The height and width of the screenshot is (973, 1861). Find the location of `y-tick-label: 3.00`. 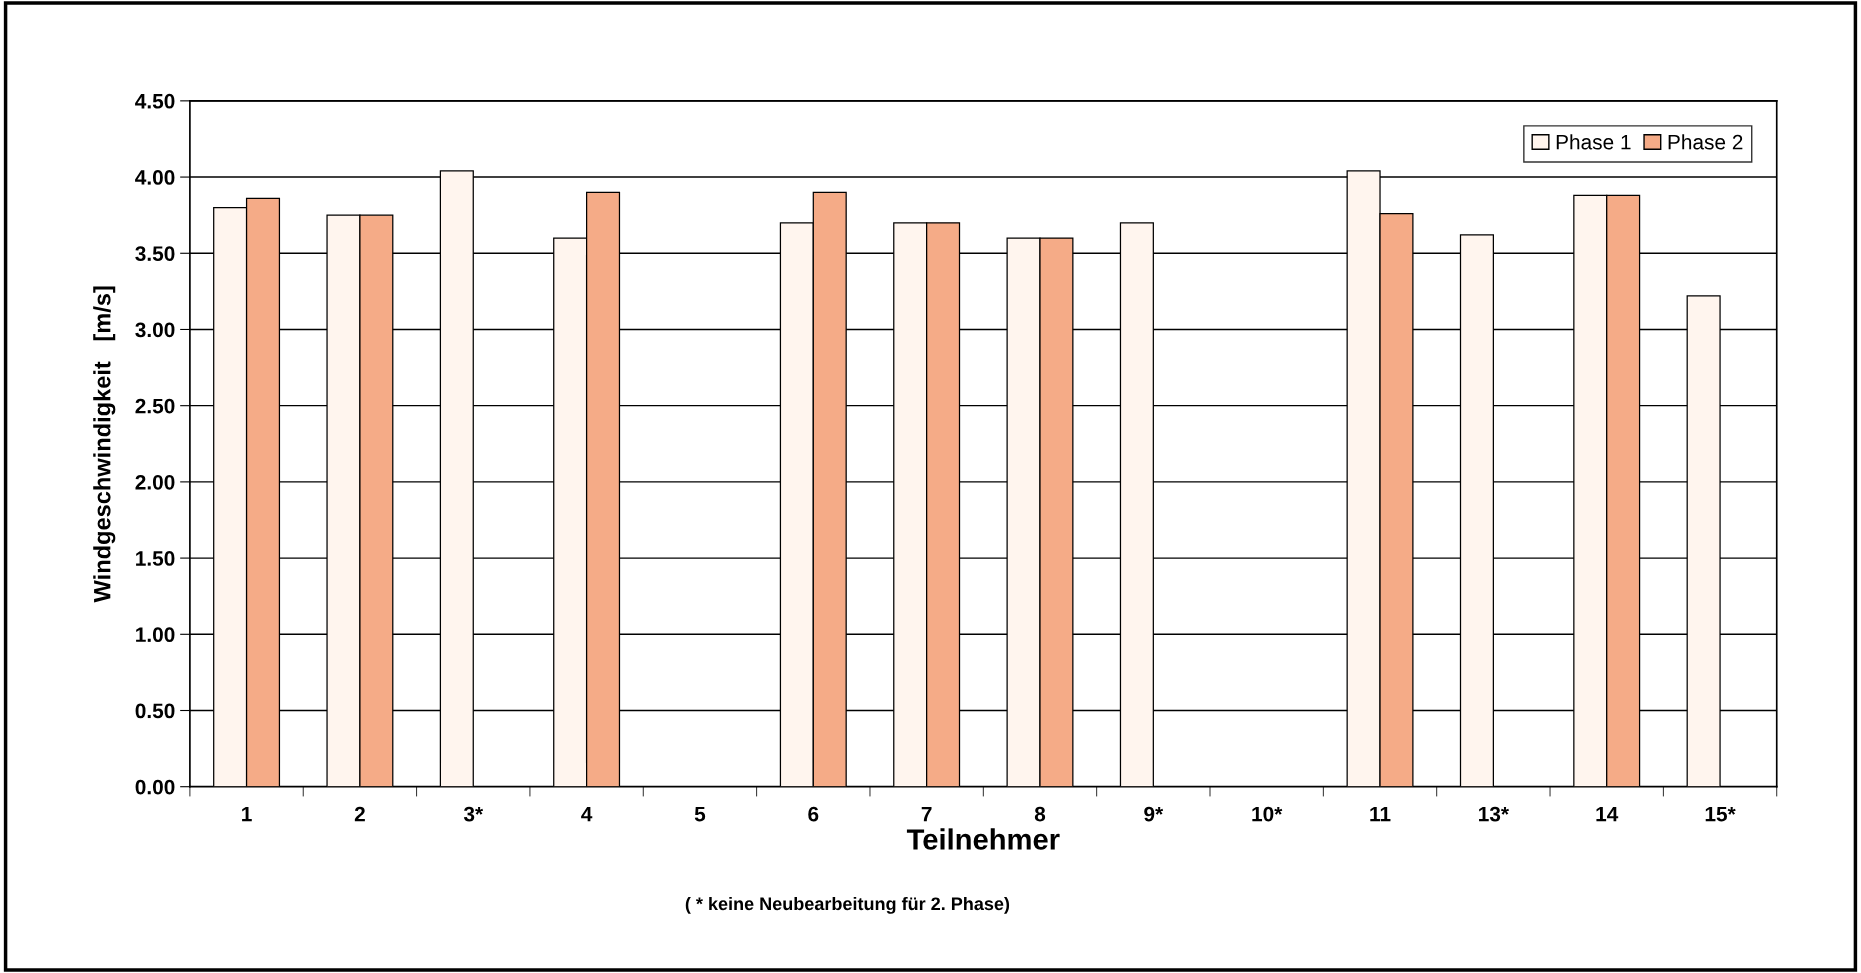

y-tick-label: 3.00 is located at coordinates (155, 330).